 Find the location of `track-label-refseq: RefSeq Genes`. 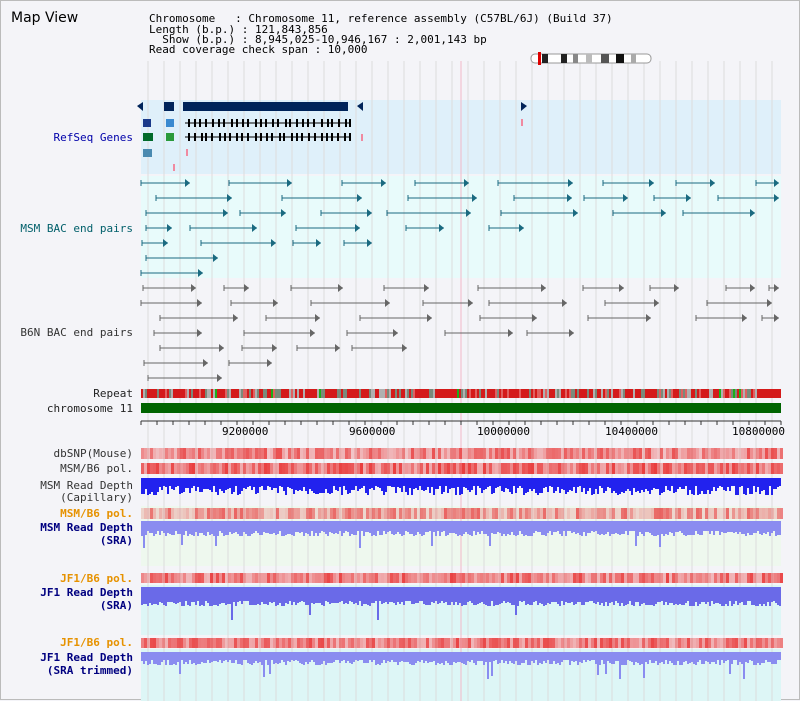

track-label-refseq: RefSeq Genes is located at coordinates (93, 137).